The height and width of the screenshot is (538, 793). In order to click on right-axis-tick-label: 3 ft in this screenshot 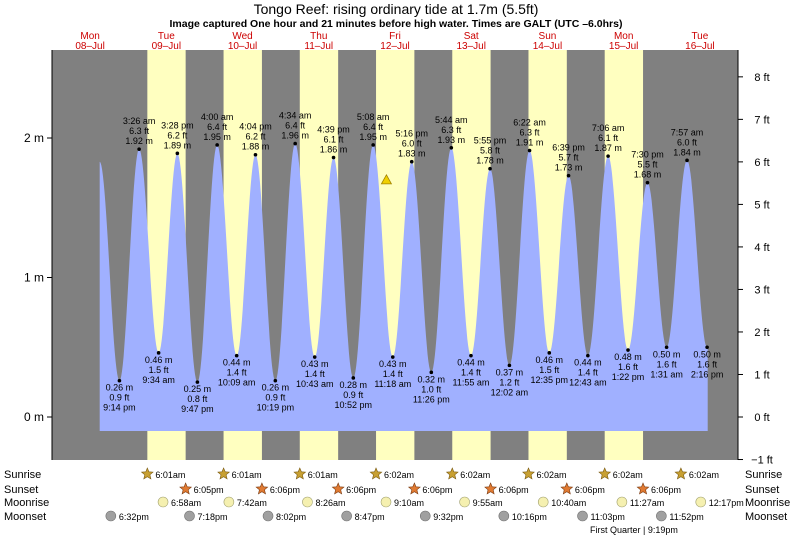, I will do `click(761, 290)`.